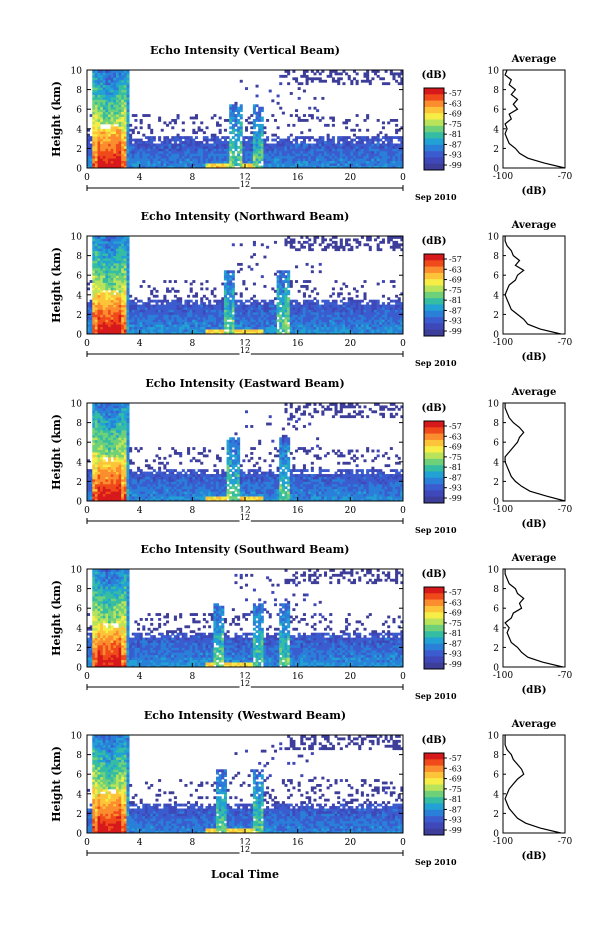 The width and height of the screenshot is (616, 929). I want to click on x-tick-label: 12, so click(244, 344).